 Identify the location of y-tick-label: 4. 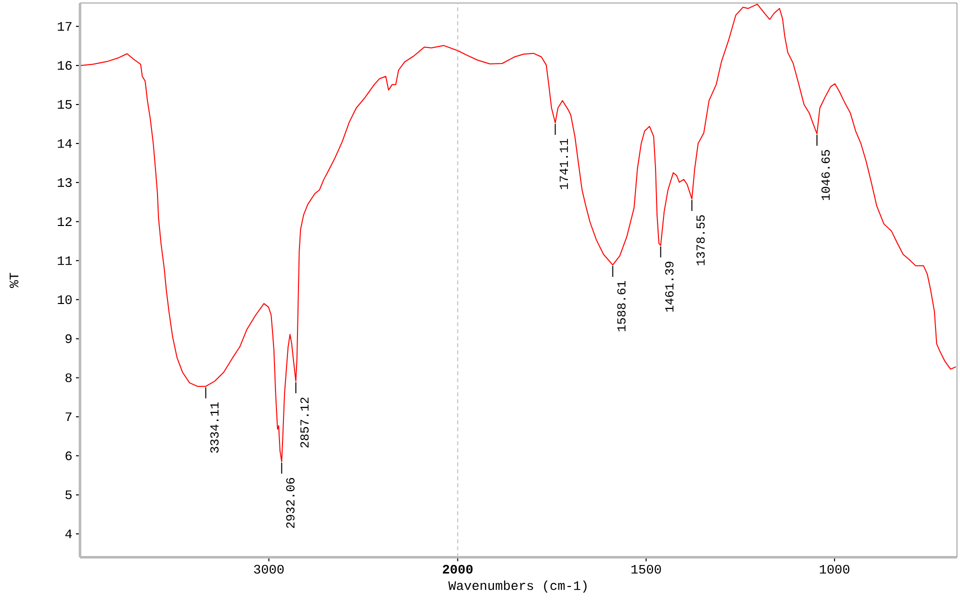
(68, 534).